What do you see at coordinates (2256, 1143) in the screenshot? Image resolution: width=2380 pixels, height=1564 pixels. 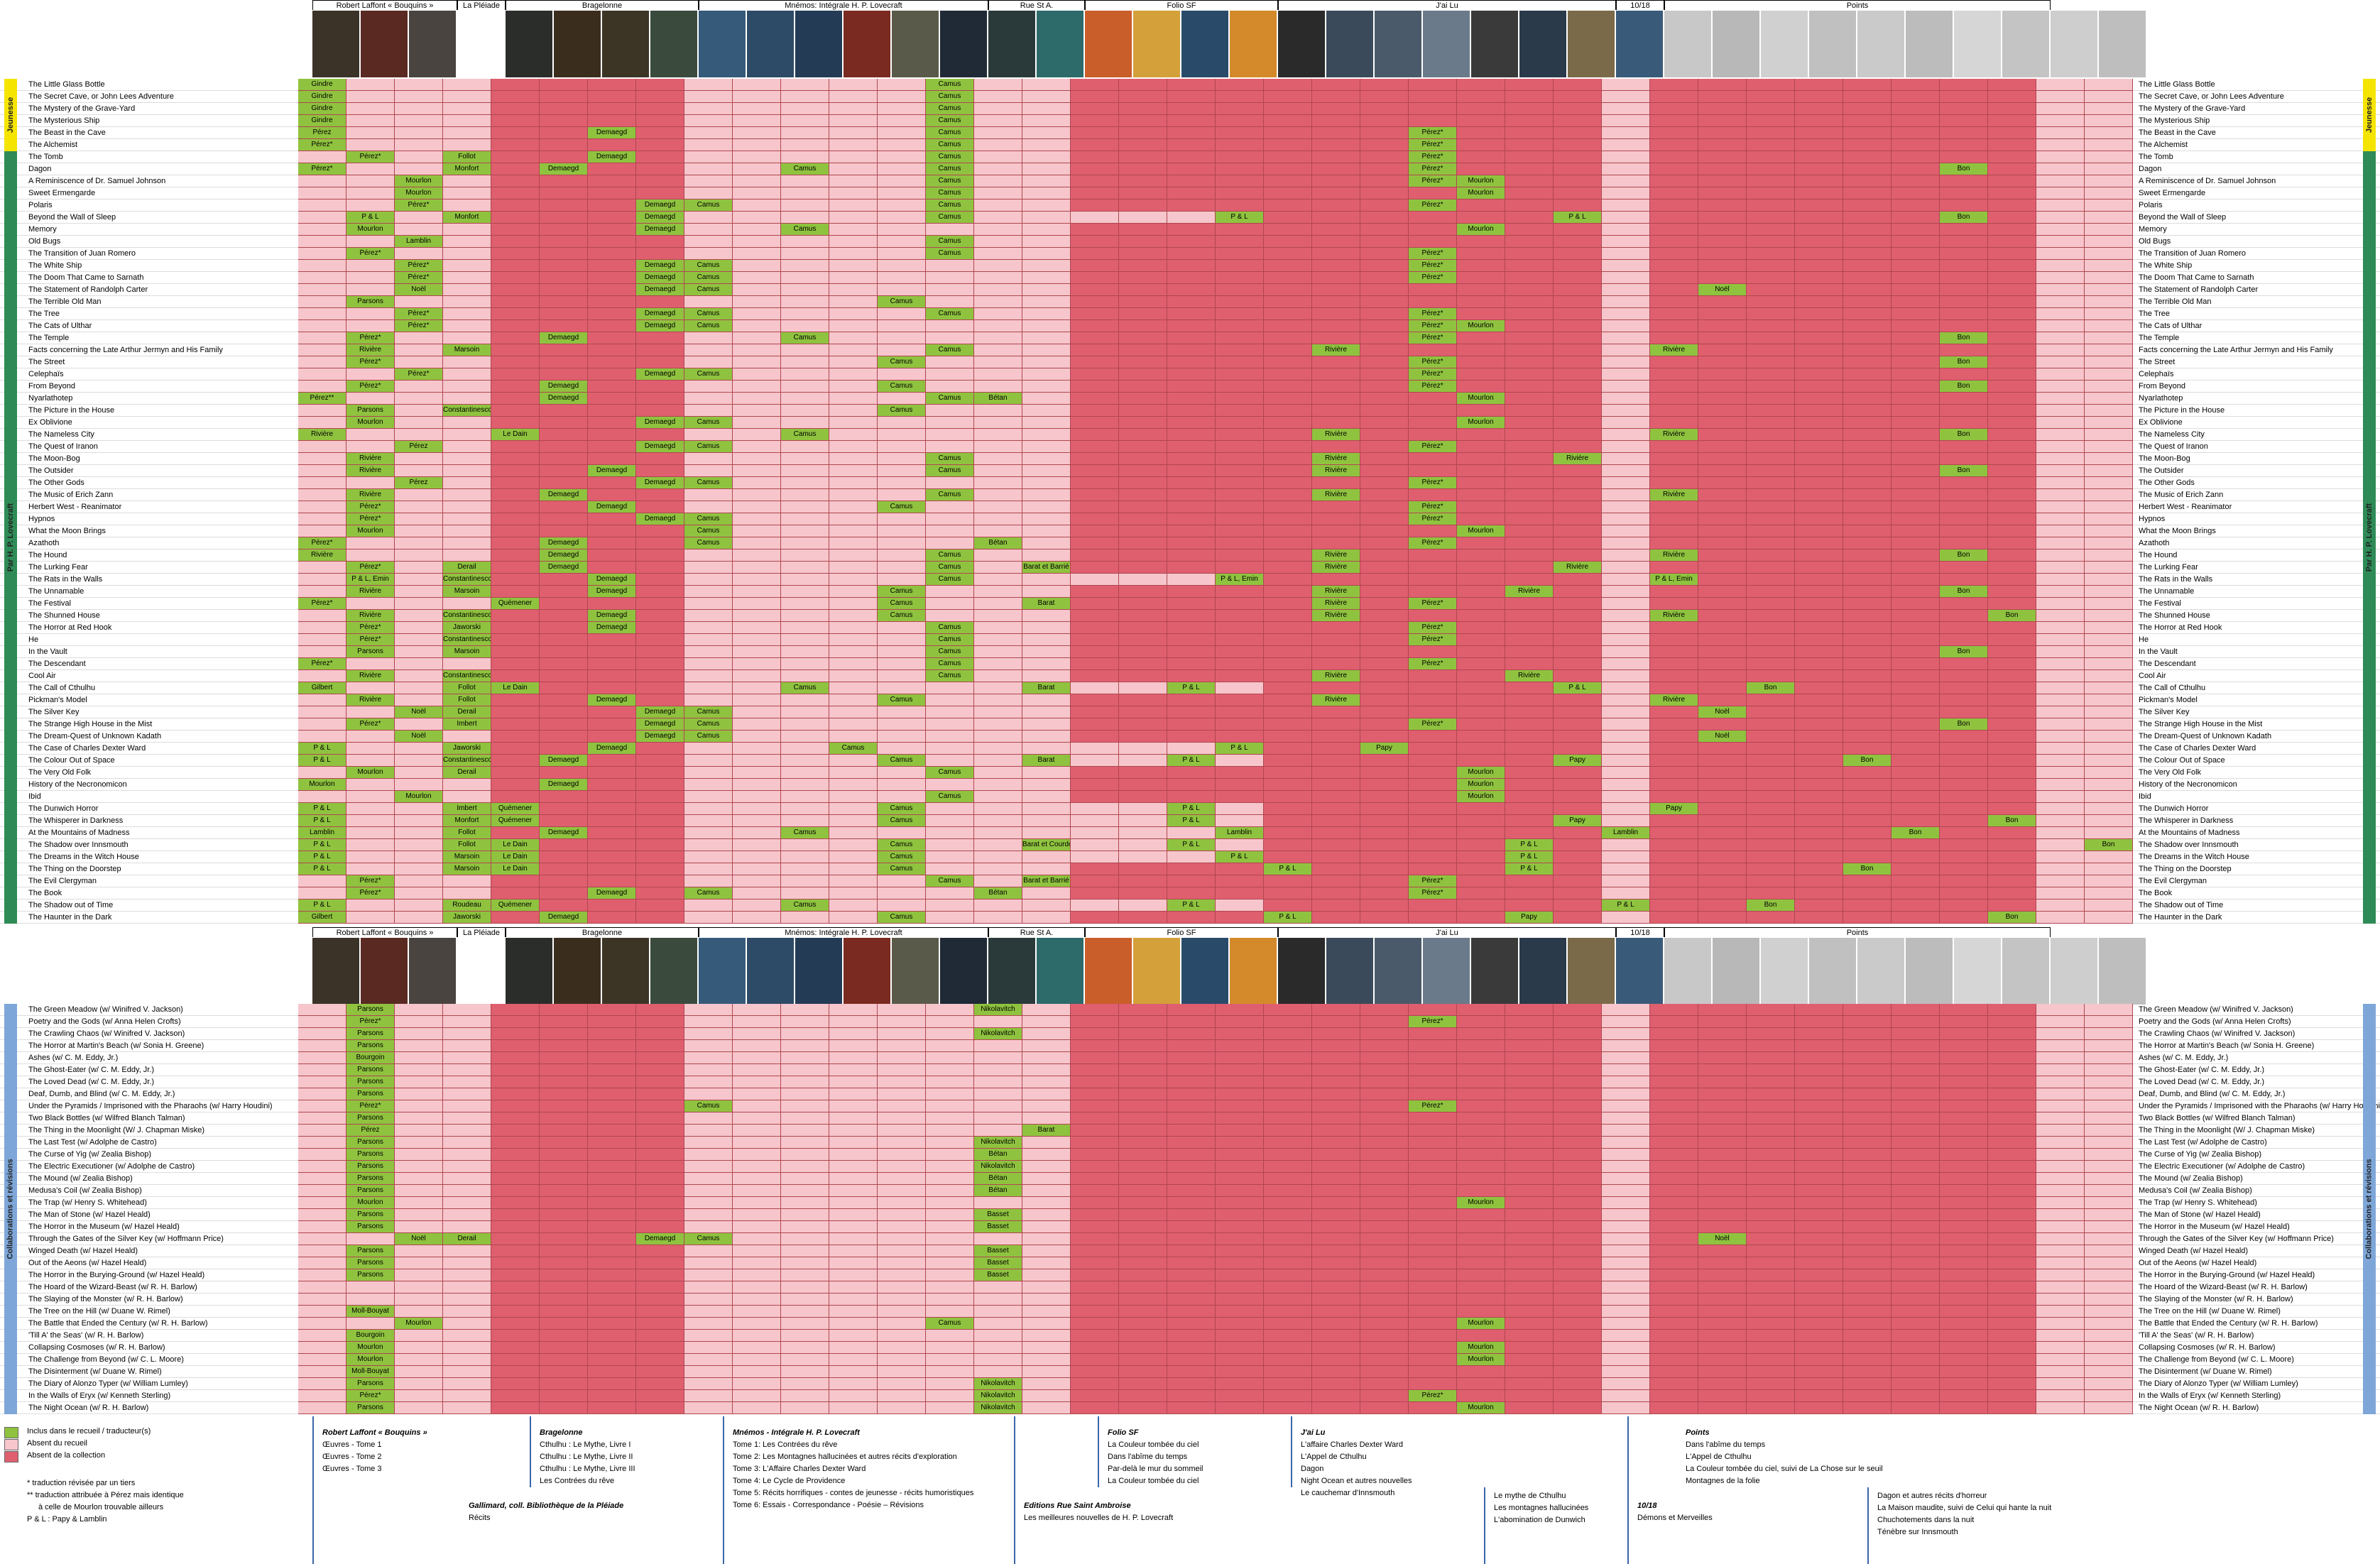 I see `story-title-right: The Last Test (w/ Adolphe de Castro)` at bounding box center [2256, 1143].